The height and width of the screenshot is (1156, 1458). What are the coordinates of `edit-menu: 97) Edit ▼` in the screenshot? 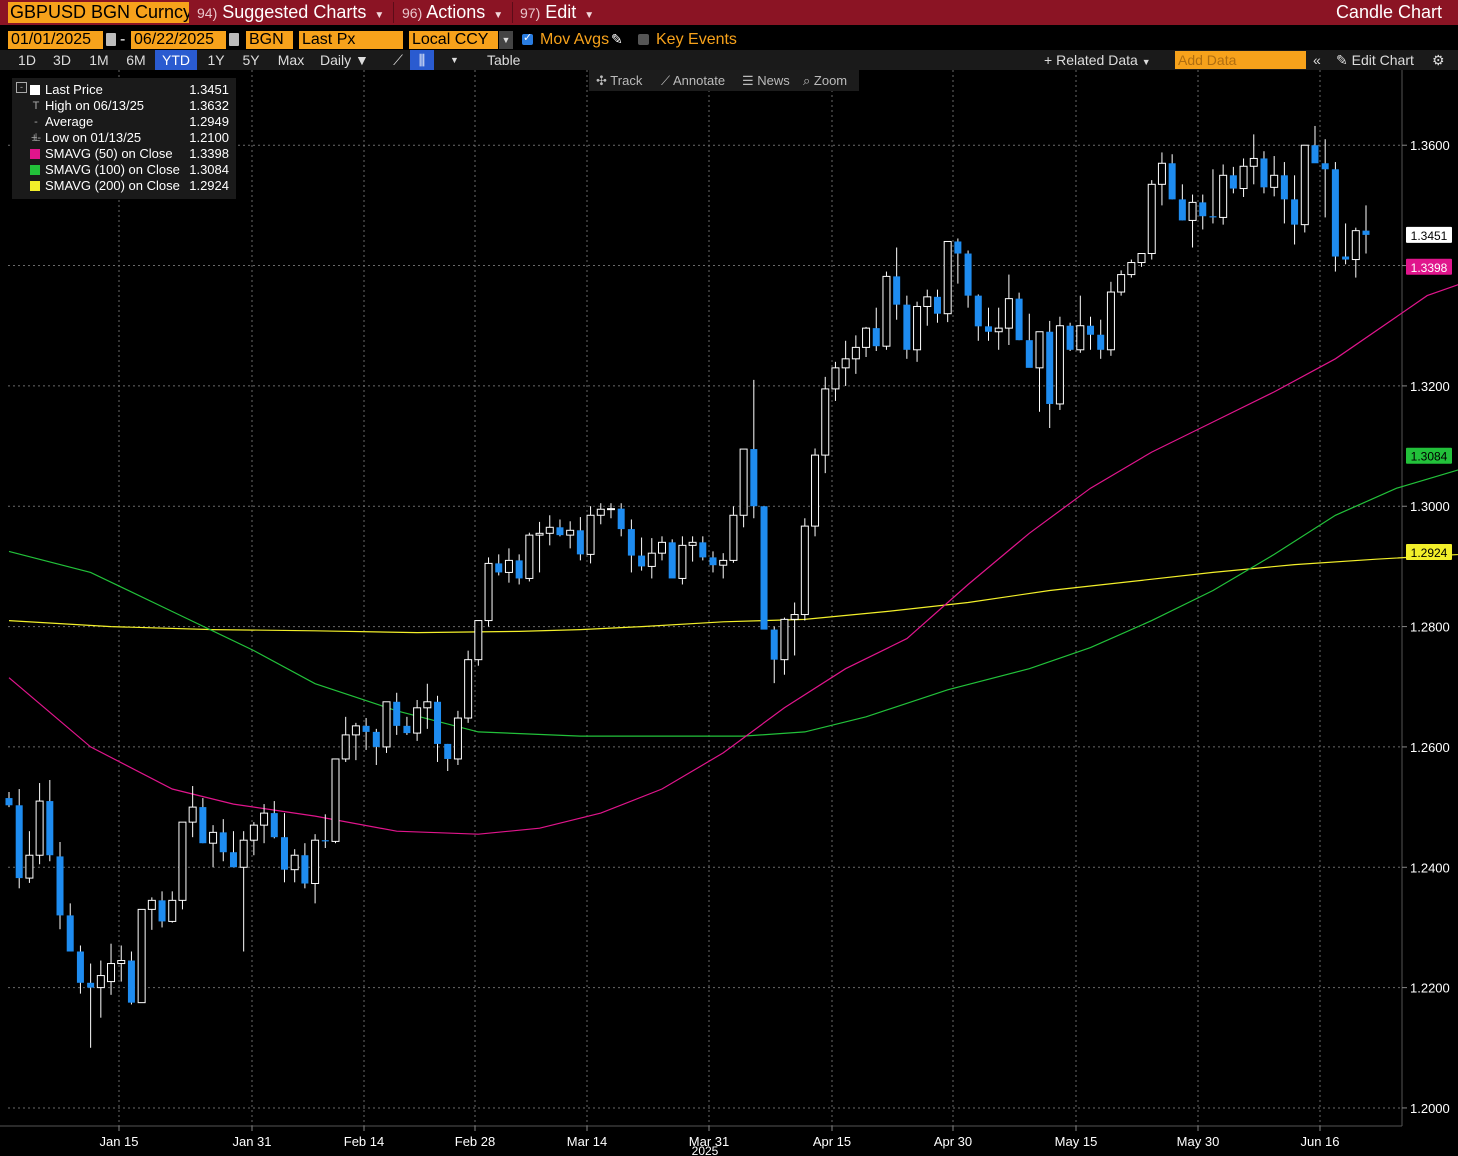 It's located at (557, 12).